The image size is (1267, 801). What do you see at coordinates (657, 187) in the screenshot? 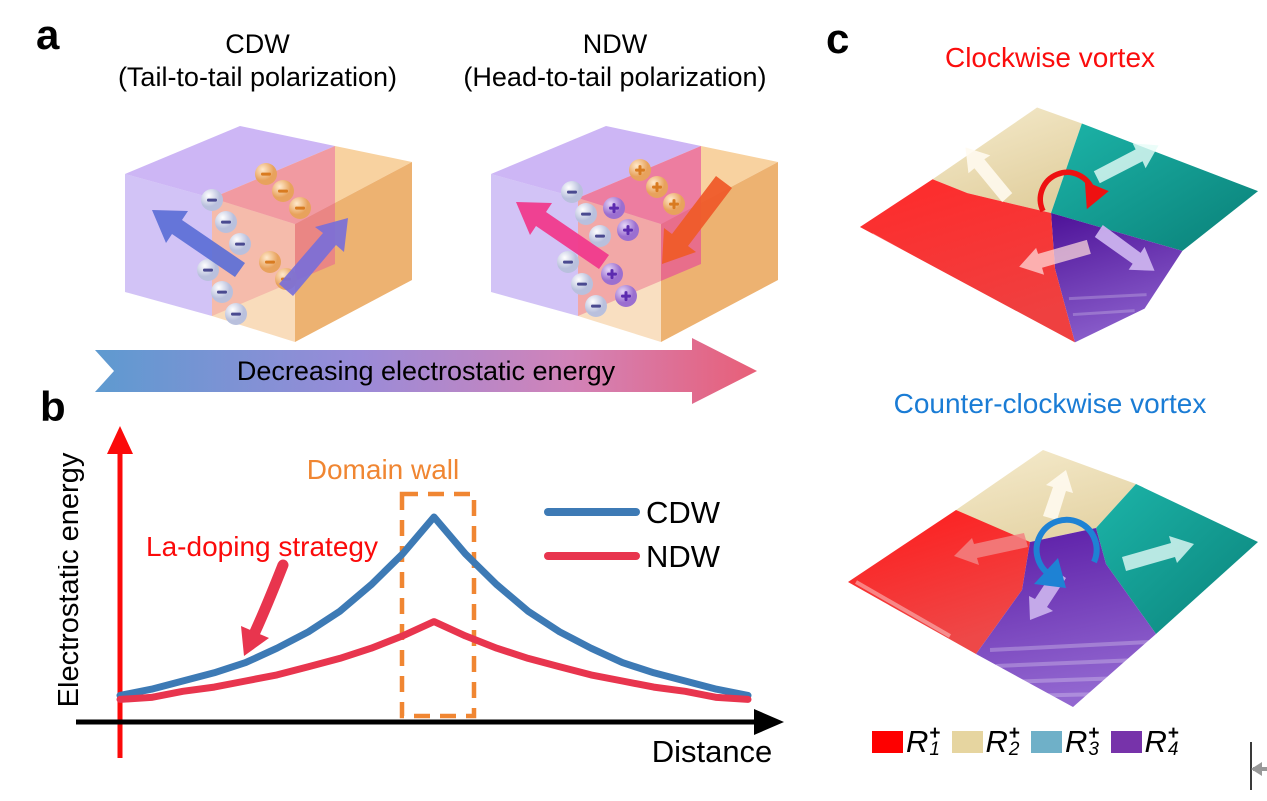
I see `ndw-positive-charges-orange` at bounding box center [657, 187].